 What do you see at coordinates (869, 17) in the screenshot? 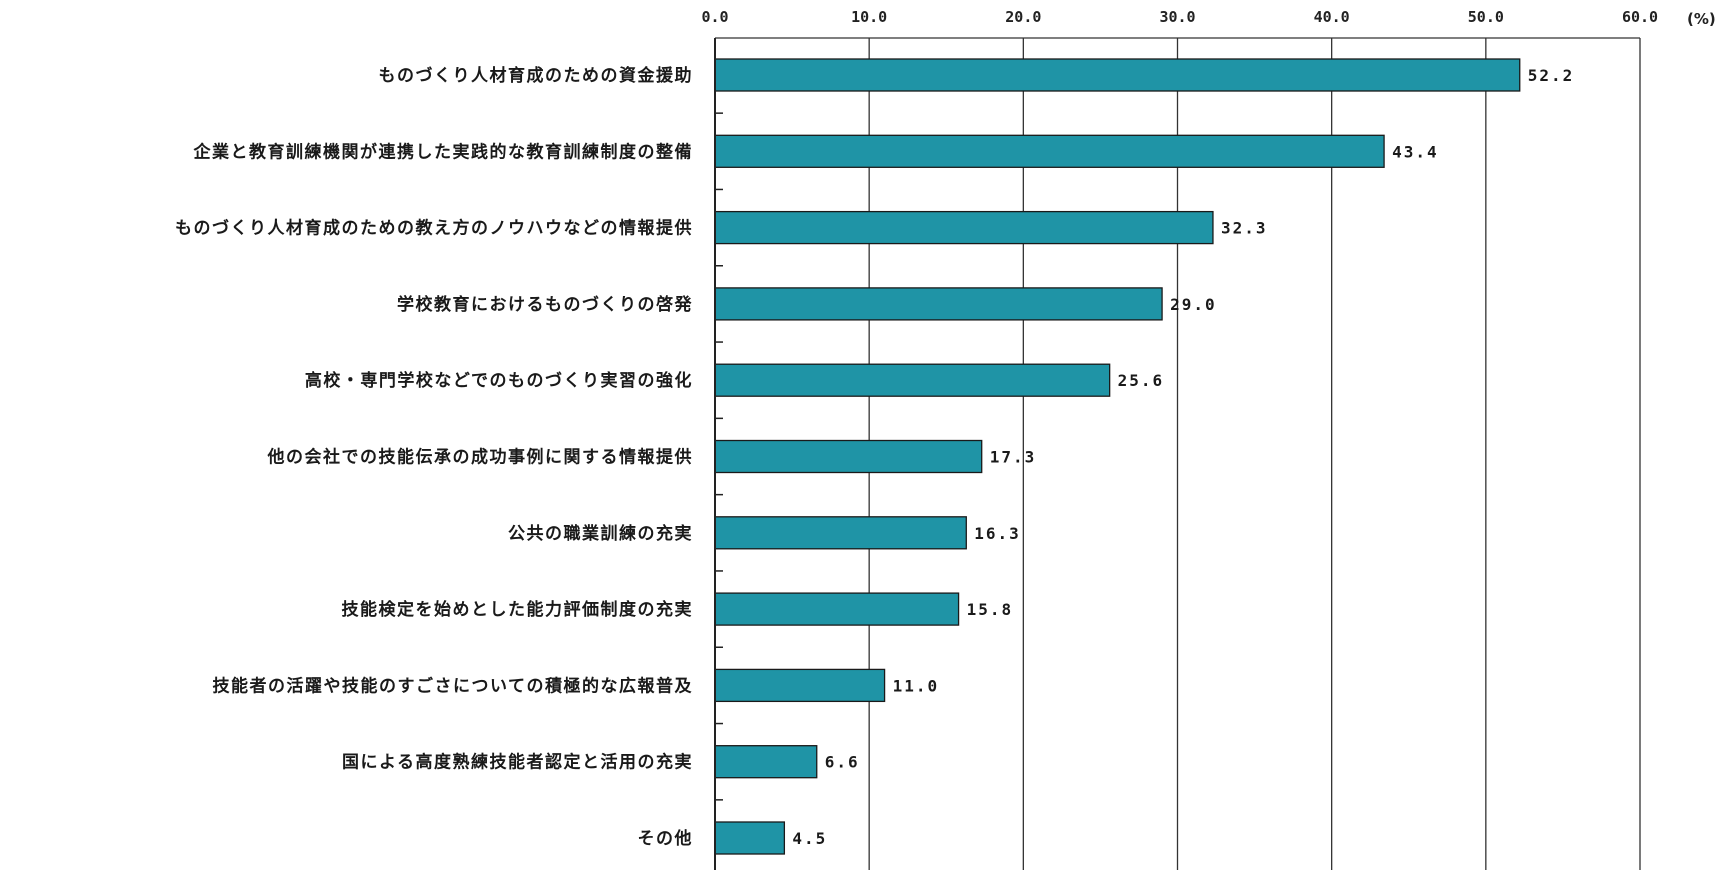
I see `x-tick-label: 10.0` at bounding box center [869, 17].